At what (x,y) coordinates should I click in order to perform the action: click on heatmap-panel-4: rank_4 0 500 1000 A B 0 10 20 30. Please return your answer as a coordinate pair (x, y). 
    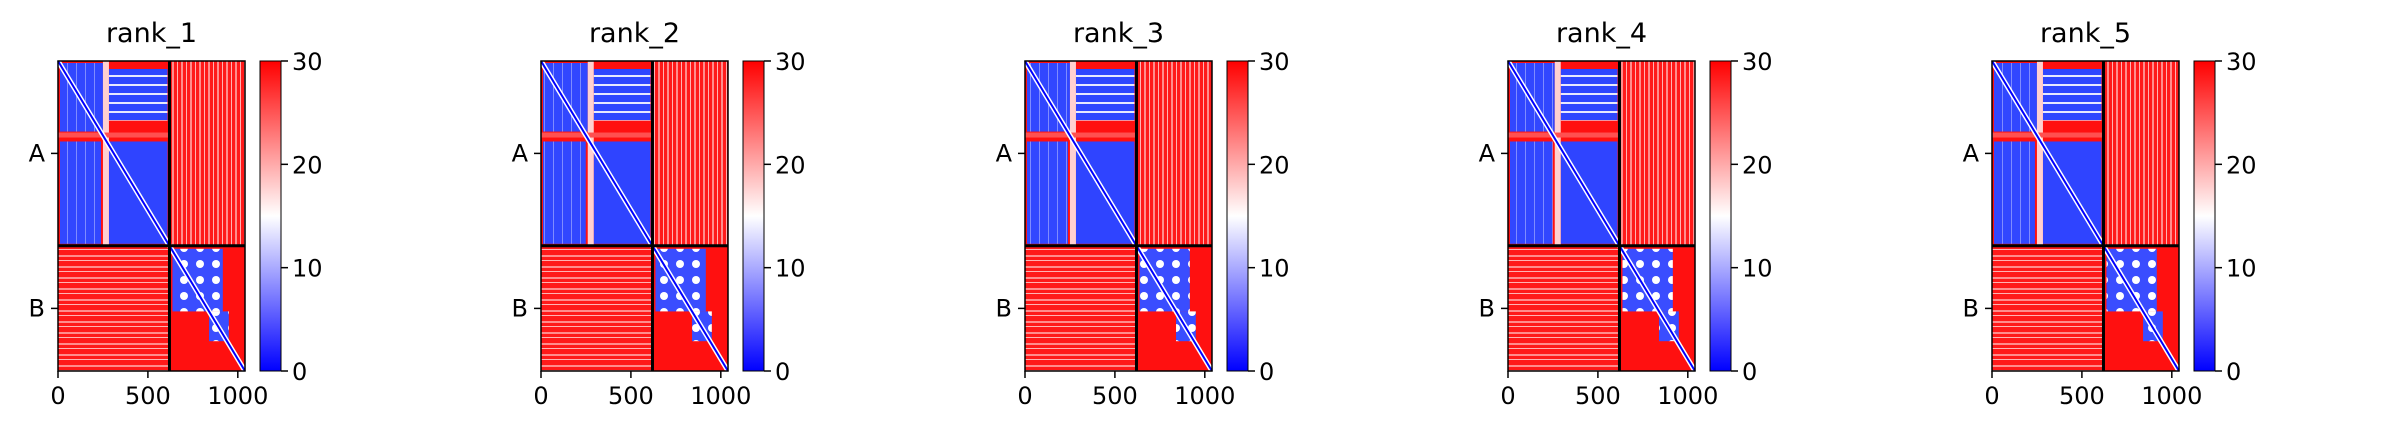
    Looking at the image, I should click on (1626, 214).